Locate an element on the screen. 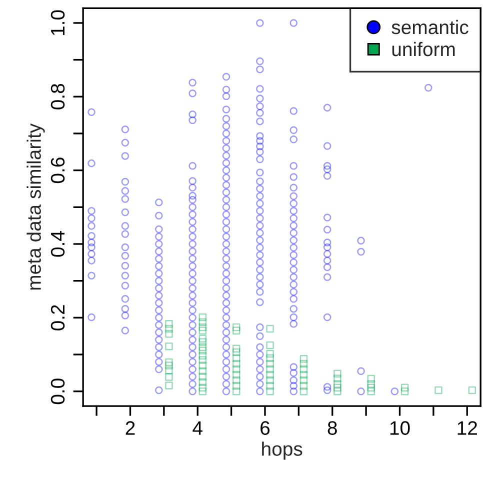  y-tick-label: 0.8 is located at coordinates (57, 97).